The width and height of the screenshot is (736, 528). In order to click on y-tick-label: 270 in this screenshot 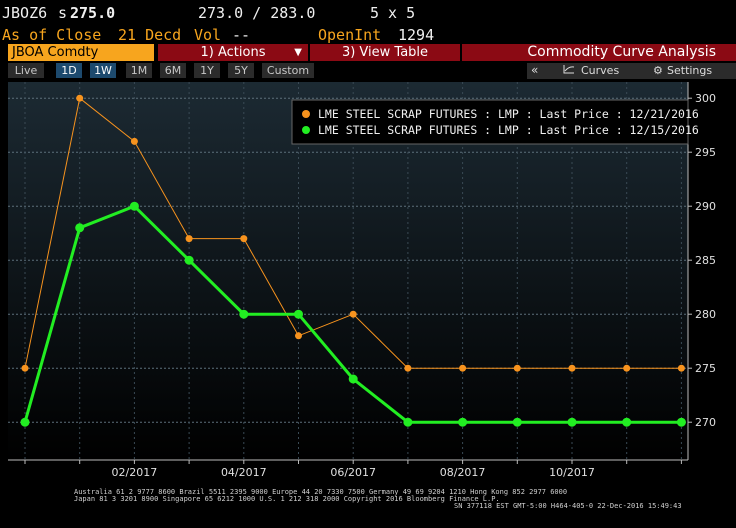, I will do `click(705, 422)`.